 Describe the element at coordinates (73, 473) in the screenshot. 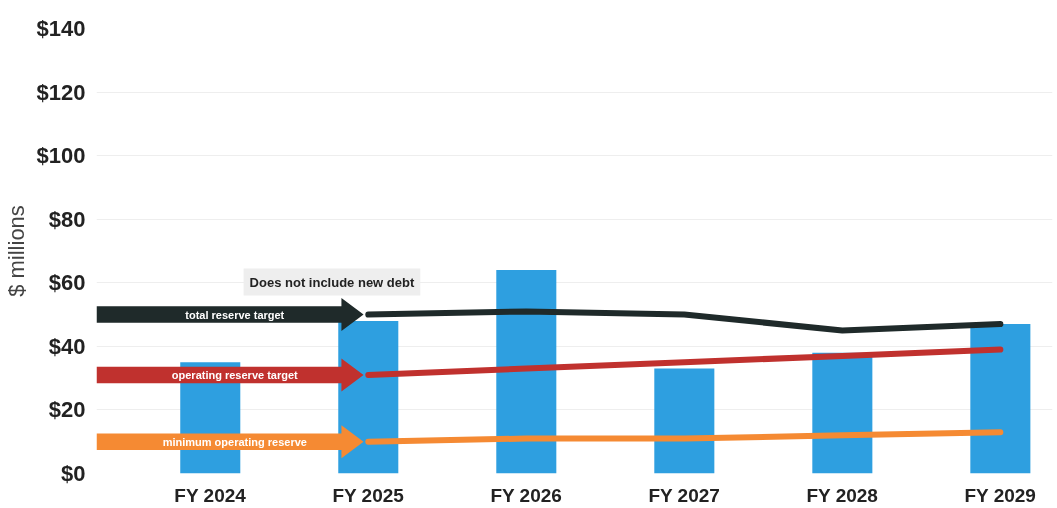

I see `y-tick-label: $0` at that location.